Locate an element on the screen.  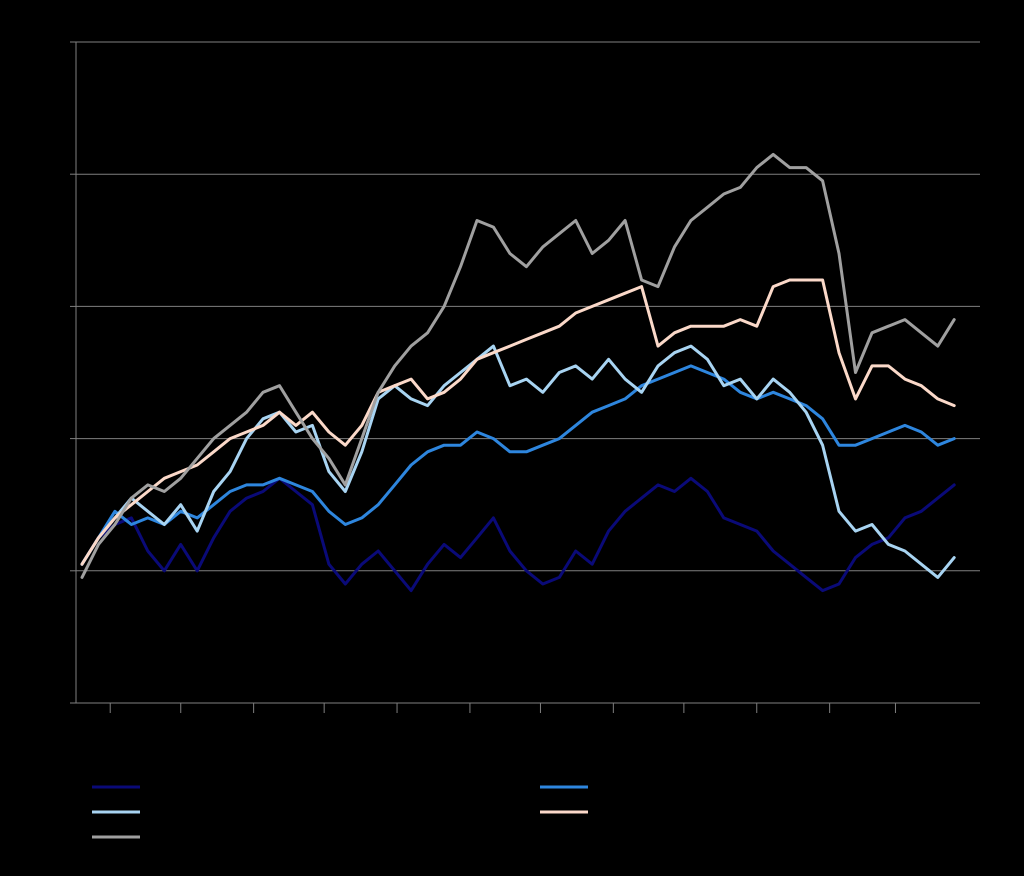
x-month-label: 10 is located at coordinates (577, 727).